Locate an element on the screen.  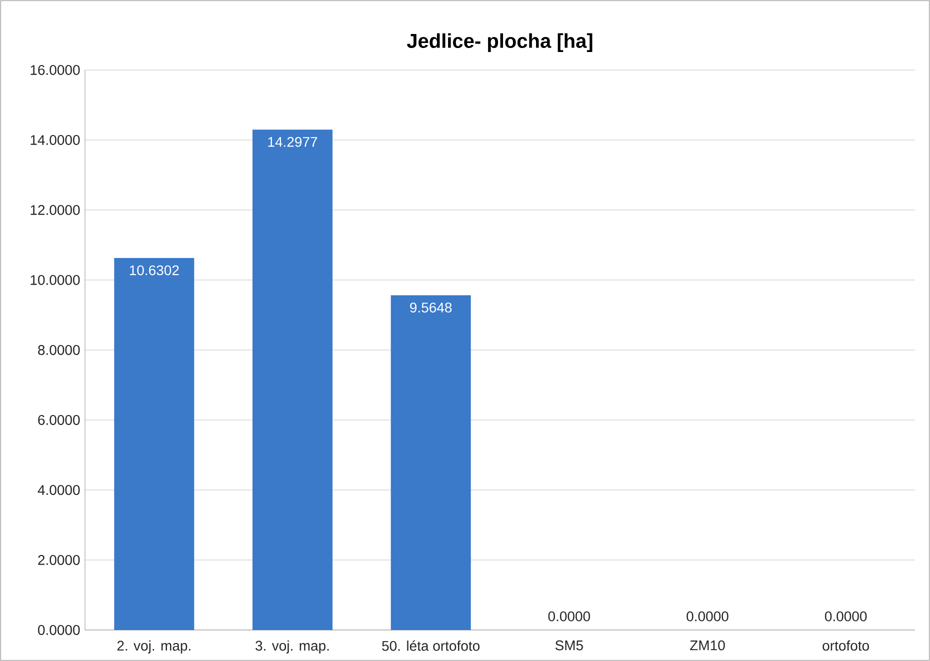
y-tick-label: 12.0000 is located at coordinates (55, 210).